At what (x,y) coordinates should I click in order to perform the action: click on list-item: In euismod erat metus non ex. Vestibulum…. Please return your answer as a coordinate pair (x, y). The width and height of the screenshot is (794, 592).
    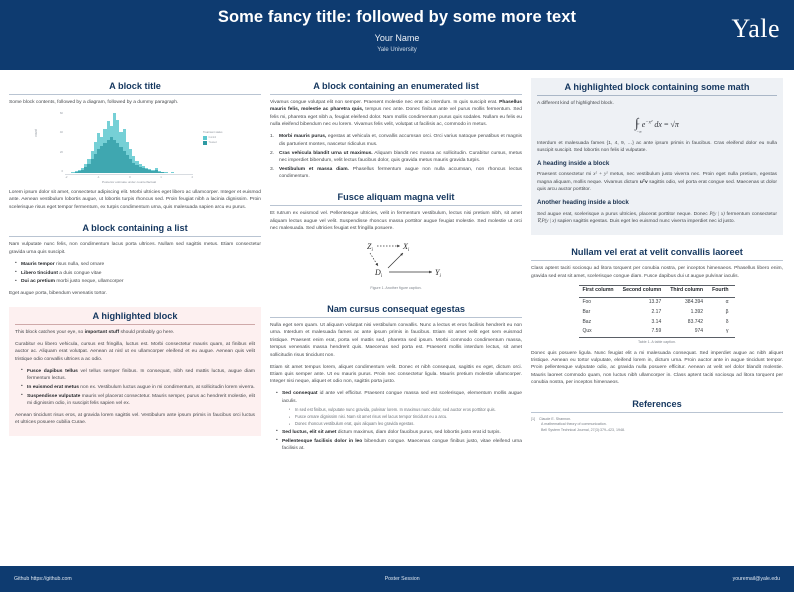
    Looking at the image, I should click on (138, 387).